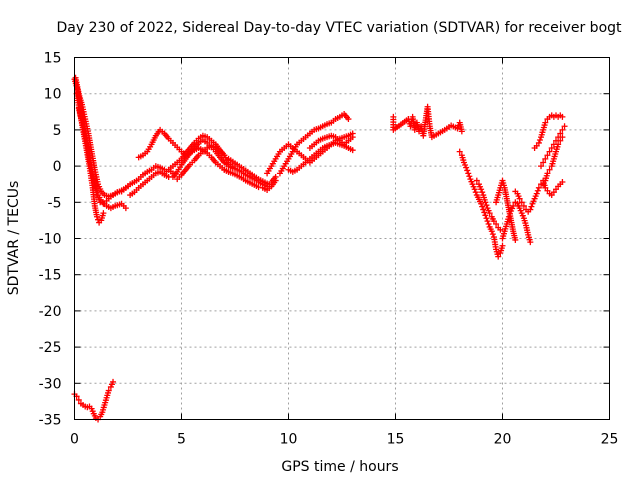 The height and width of the screenshot is (480, 640). What do you see at coordinates (53, 59) in the screenshot?
I see `y-tick-label: 15` at bounding box center [53, 59].